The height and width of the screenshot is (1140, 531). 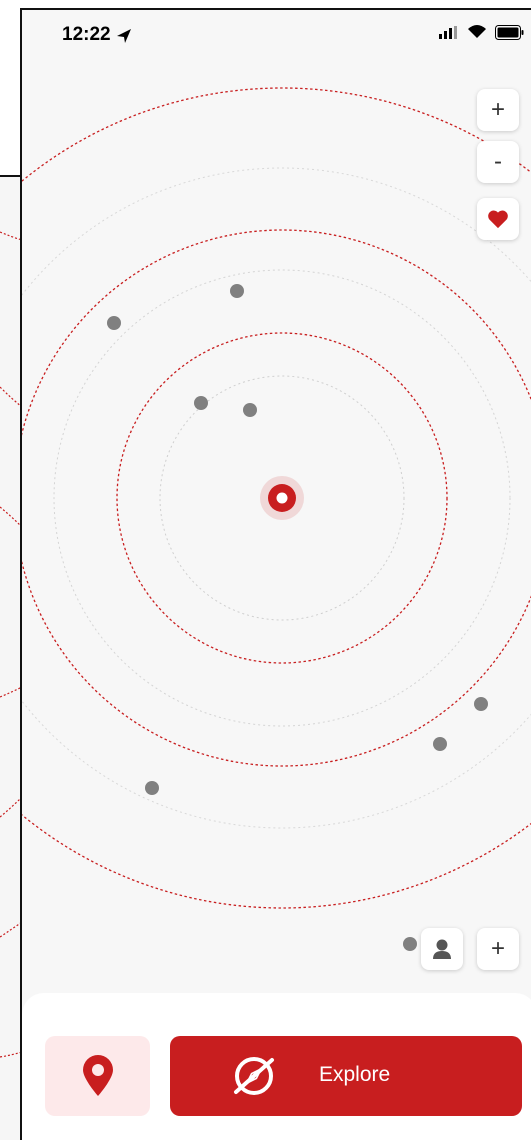 I want to click on compass-icon, so click(x=254, y=1076).